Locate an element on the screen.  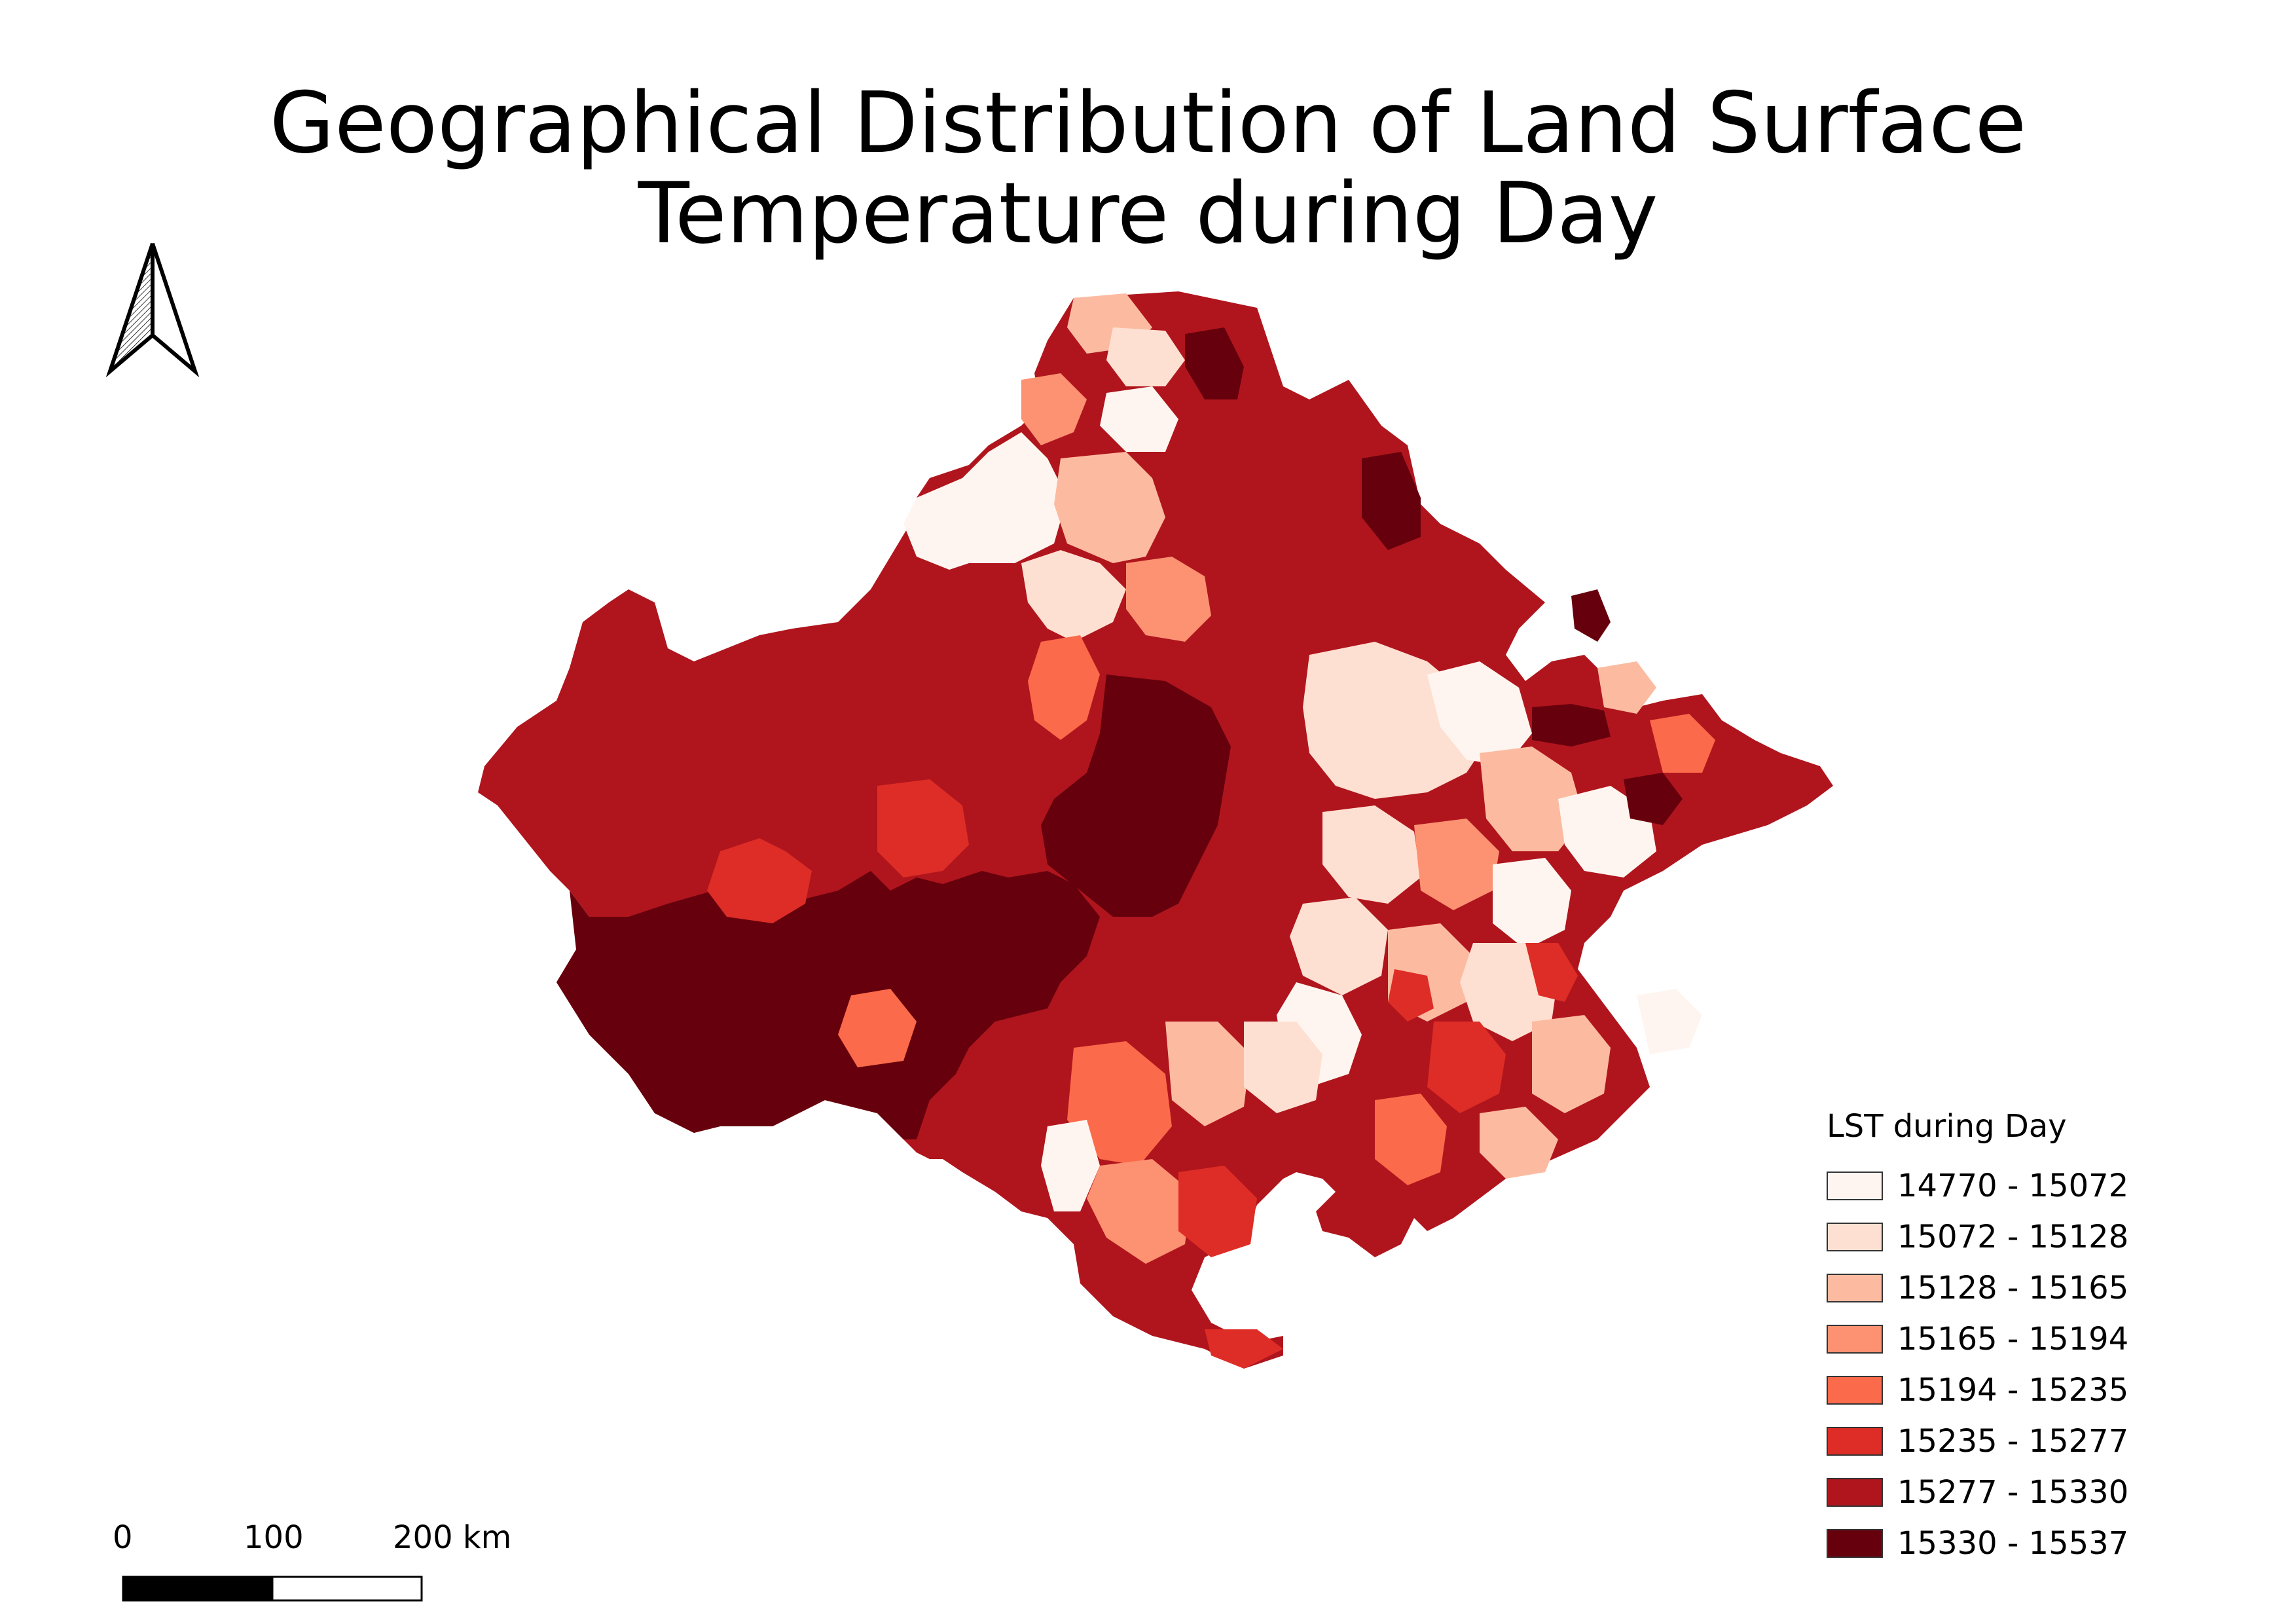
north-arrow-icon is located at coordinates (152, 310).